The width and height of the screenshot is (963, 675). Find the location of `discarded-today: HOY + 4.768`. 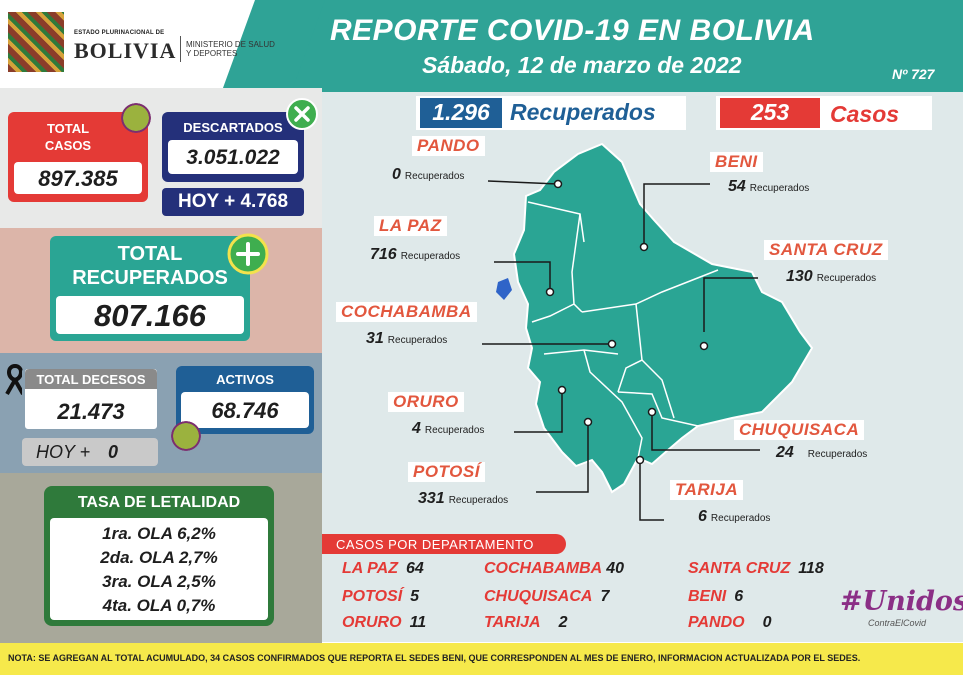

discarded-today: HOY + 4.768 is located at coordinates (233, 201).